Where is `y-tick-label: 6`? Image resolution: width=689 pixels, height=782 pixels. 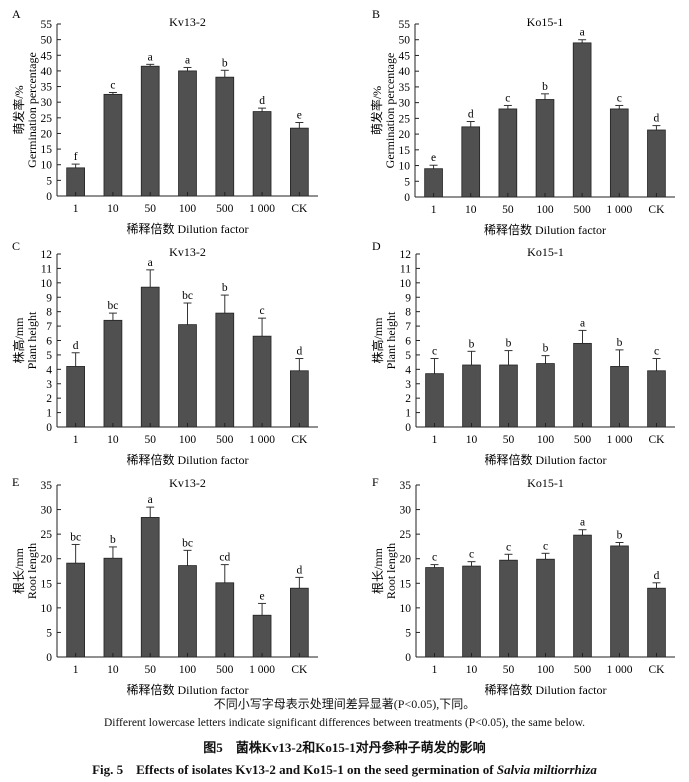
y-tick-label: 6 is located at coordinates (49, 342).